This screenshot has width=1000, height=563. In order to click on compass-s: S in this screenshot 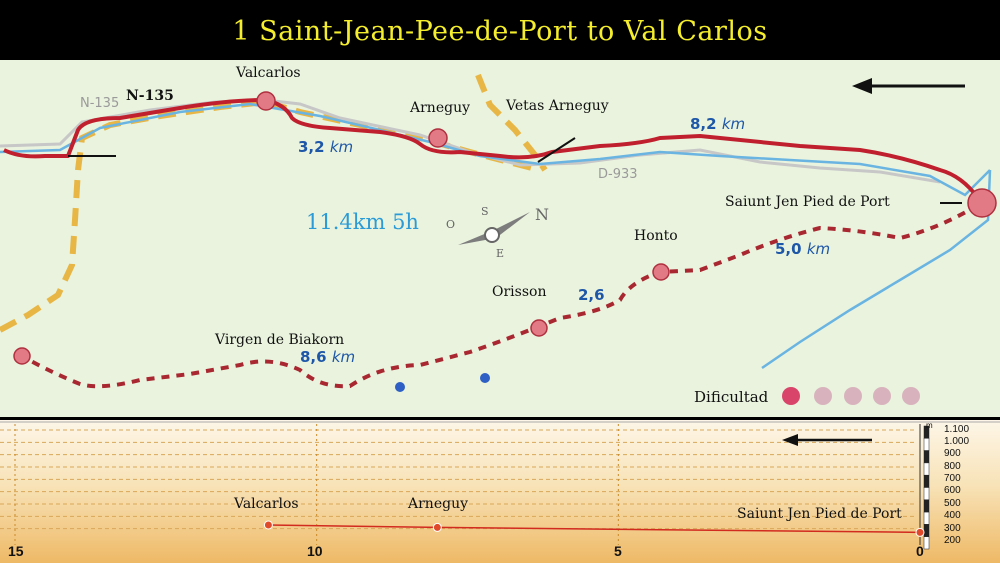, I will do `click(485, 211)`.